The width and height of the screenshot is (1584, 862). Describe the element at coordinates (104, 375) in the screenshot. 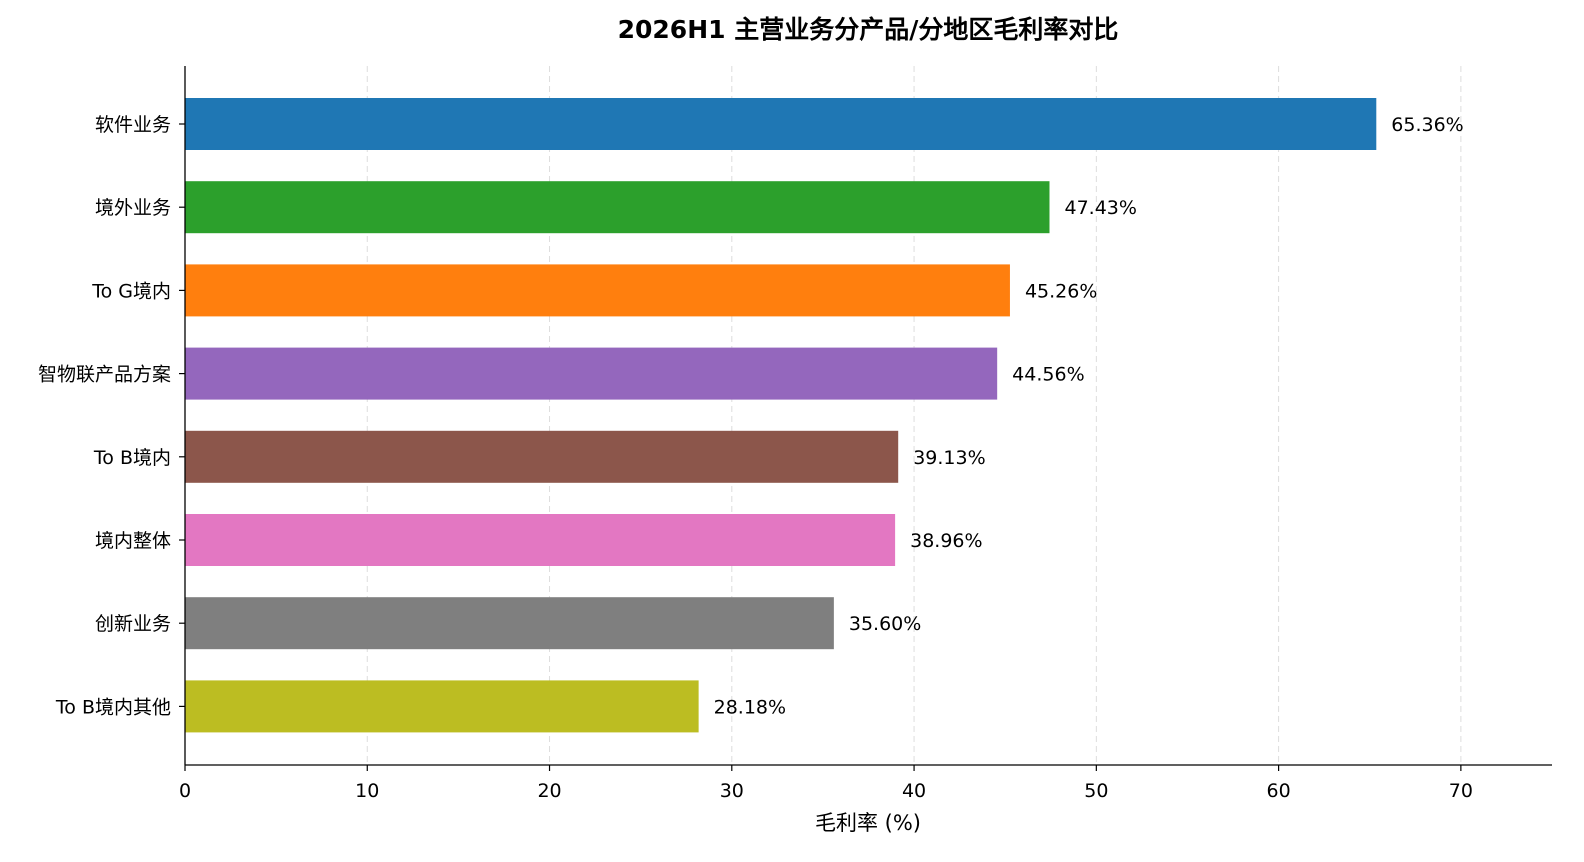

I see `category-label: 智物联产品方案` at that location.